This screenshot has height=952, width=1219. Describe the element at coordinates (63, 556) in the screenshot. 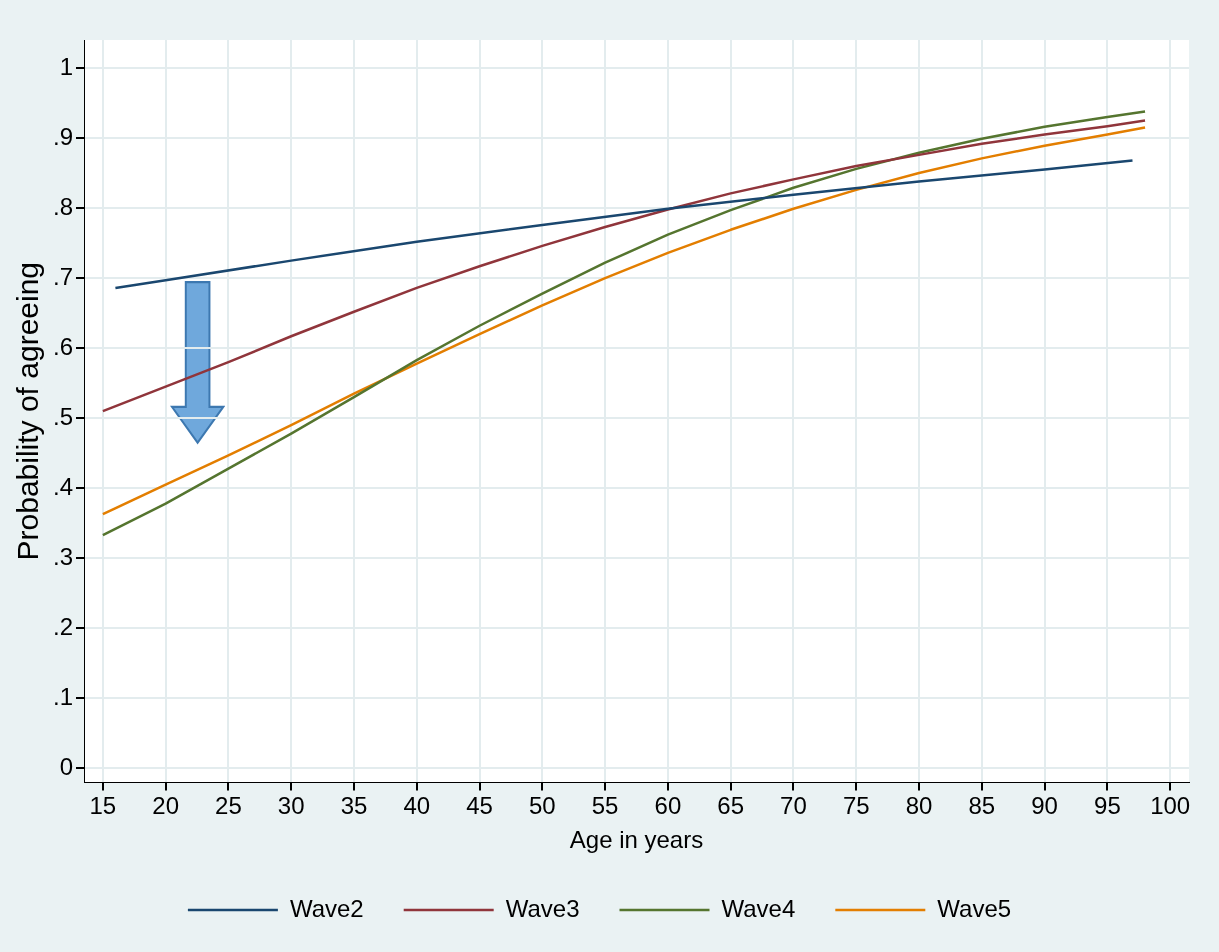

I see `y-tick-label: .3` at that location.